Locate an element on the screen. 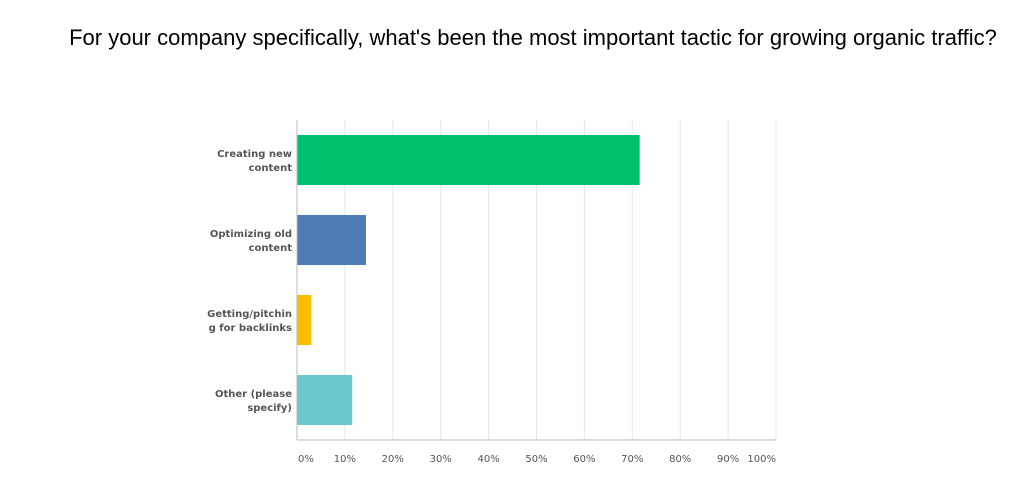  category-label: Getting/pitchin is located at coordinates (249, 314).